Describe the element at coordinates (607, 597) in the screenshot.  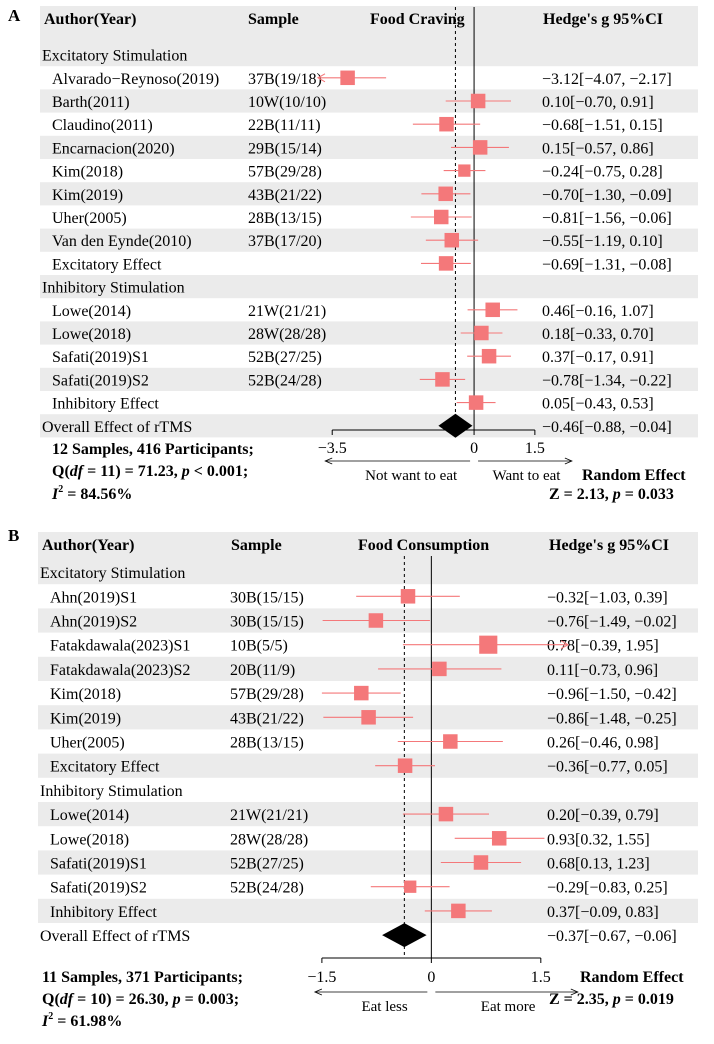
I see `effect-ci-text: −0.32[−1.03, 0.39]` at that location.